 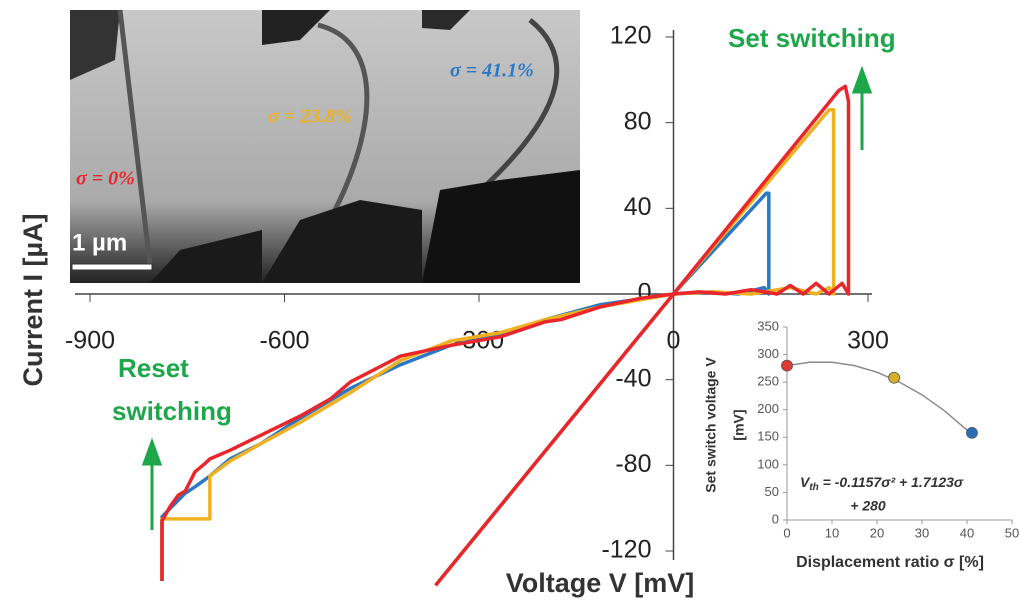 What do you see at coordinates (868, 506) in the screenshot?
I see `equation: + 280` at bounding box center [868, 506].